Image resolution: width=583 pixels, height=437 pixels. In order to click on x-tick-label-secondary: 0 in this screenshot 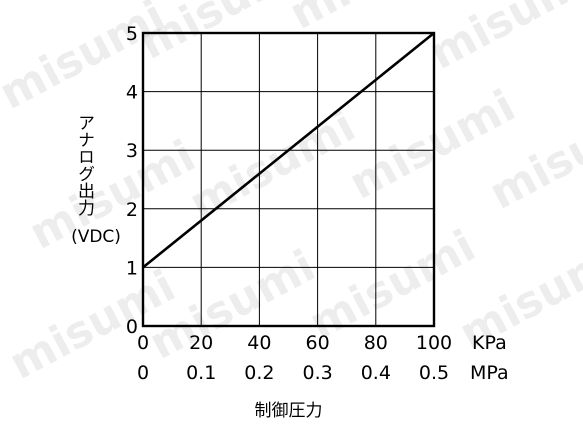, I will do `click(143, 373)`.